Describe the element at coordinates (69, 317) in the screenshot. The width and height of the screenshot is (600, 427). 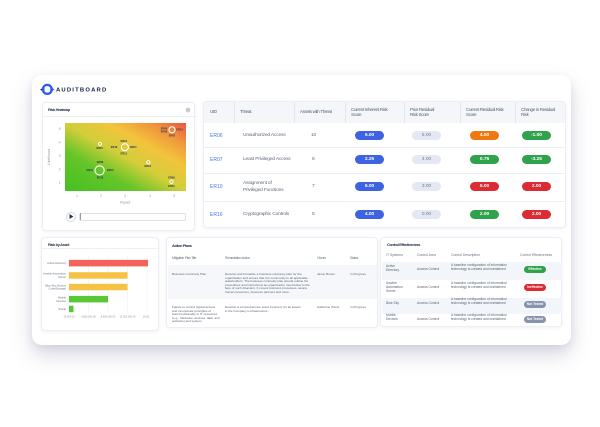
I see `svg-text: 30,000.00` at that location.